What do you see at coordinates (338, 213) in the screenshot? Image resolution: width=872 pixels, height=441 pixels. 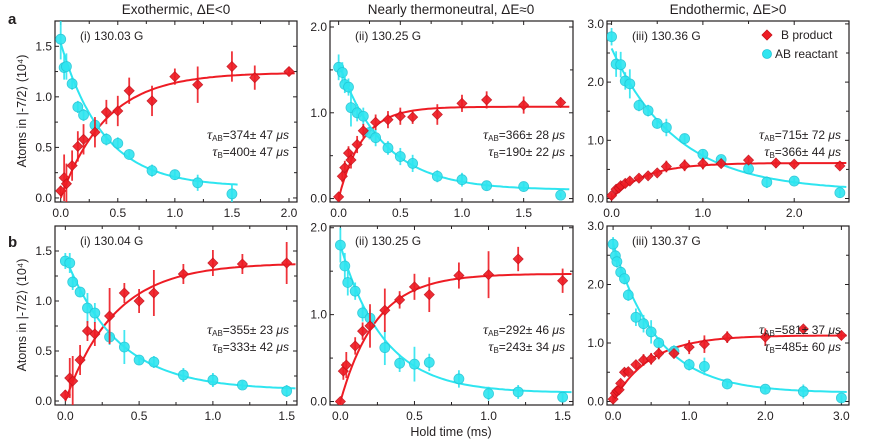 I see `x-tick-label: 0.0` at bounding box center [338, 213].